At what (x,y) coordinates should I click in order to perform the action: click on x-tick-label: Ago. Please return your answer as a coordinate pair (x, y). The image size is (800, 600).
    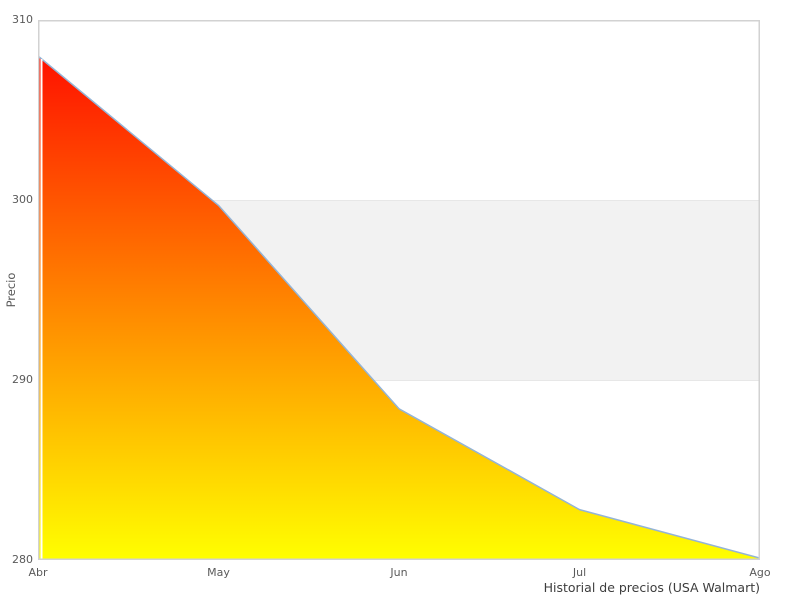
    Looking at the image, I should click on (760, 572).